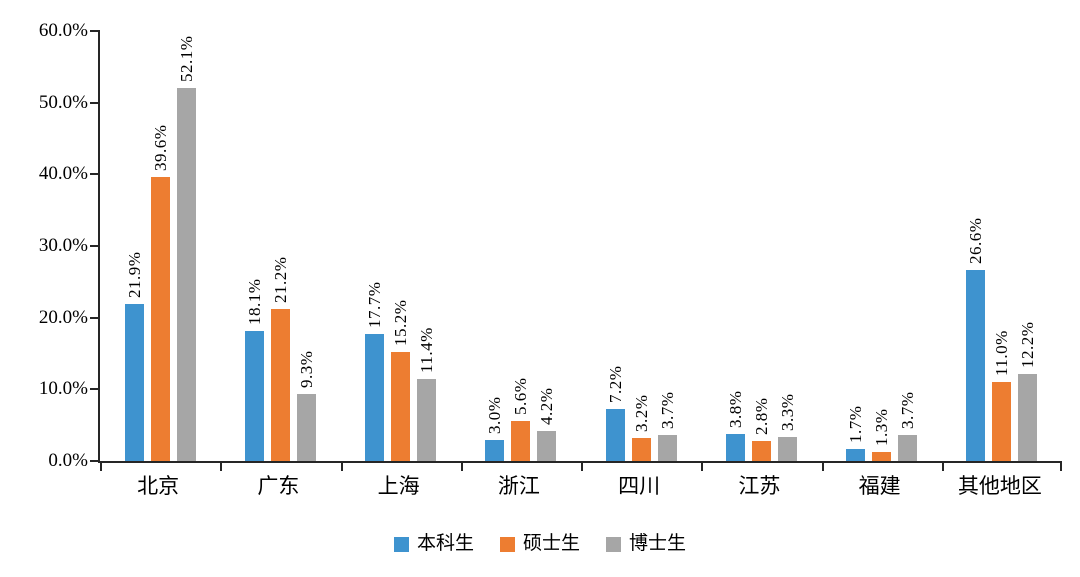 This screenshot has height=577, width=1080. Describe the element at coordinates (882, 427) in the screenshot. I see `bar-value-label: 1.3%` at that location.